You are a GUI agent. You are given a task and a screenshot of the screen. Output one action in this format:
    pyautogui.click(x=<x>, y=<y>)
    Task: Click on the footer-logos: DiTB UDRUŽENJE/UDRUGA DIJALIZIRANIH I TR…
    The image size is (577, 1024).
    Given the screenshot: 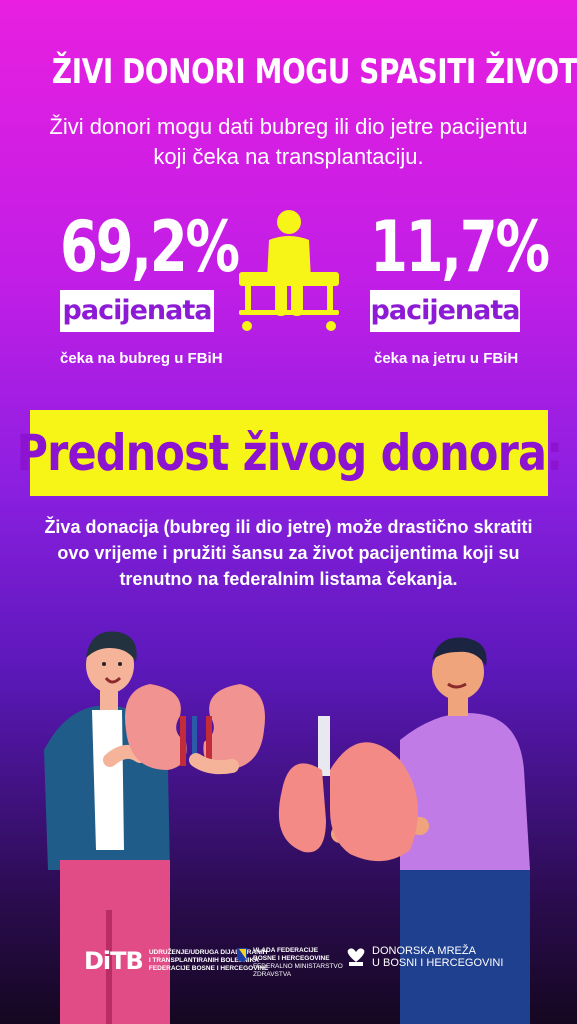 What is the action you would take?
    pyautogui.click(x=288, y=965)
    